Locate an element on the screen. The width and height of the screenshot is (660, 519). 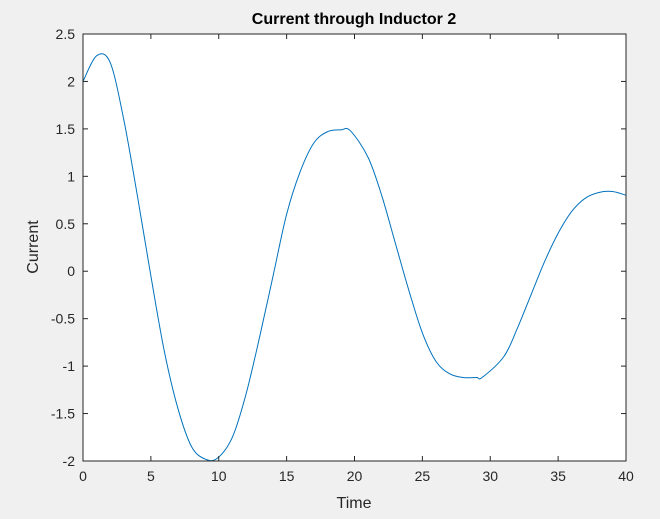
y-tick-label: -1.5 is located at coordinates (63, 414).